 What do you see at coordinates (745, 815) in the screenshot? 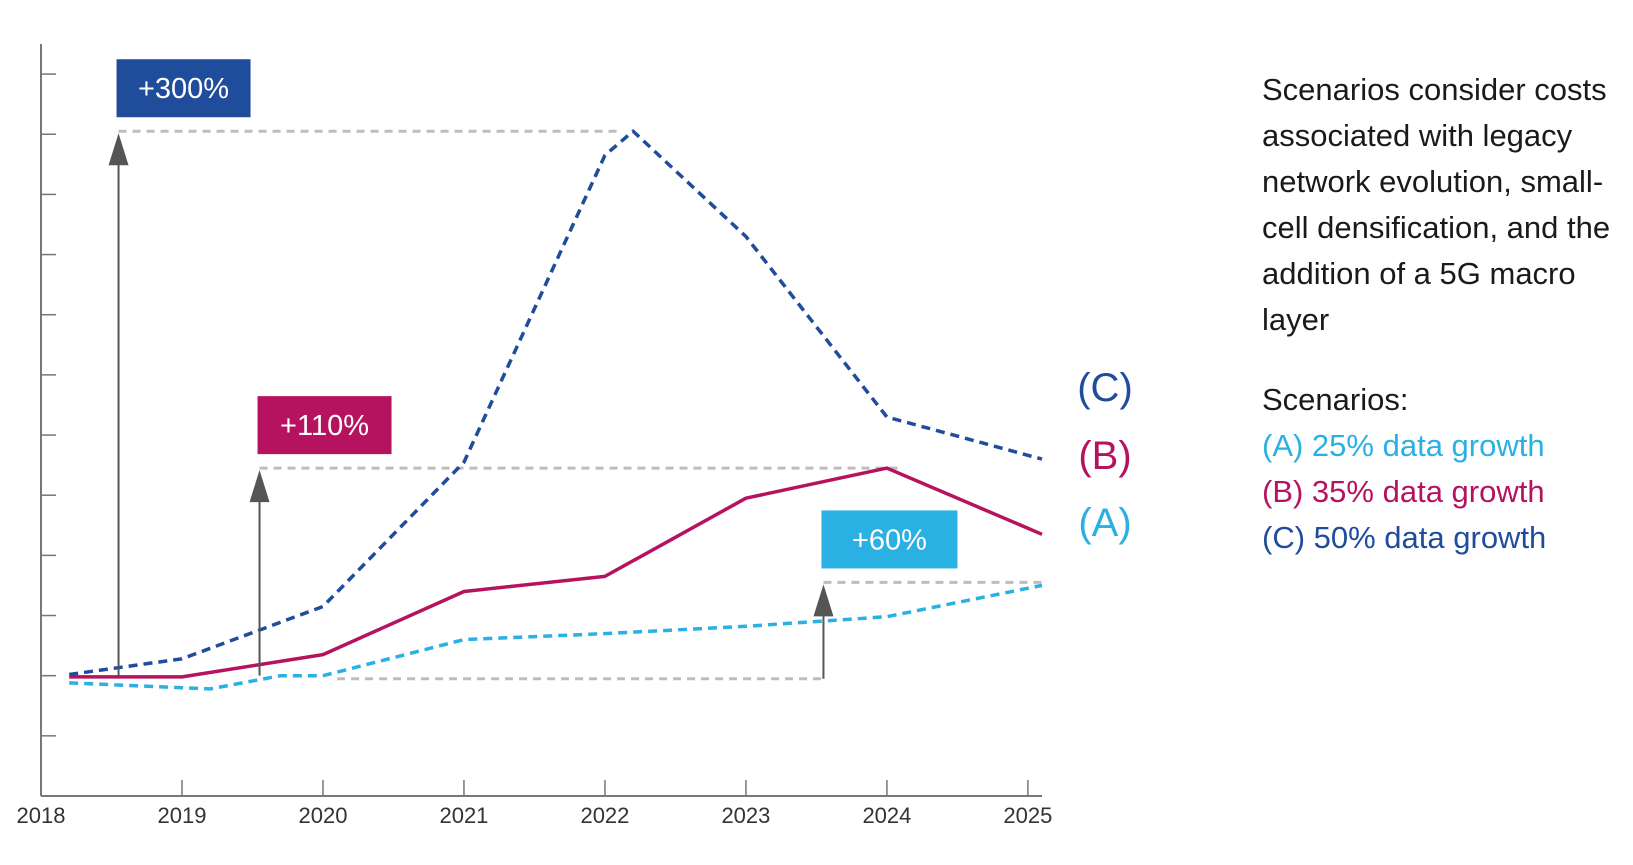
I see `x-tick-label: 2023` at bounding box center [745, 815].